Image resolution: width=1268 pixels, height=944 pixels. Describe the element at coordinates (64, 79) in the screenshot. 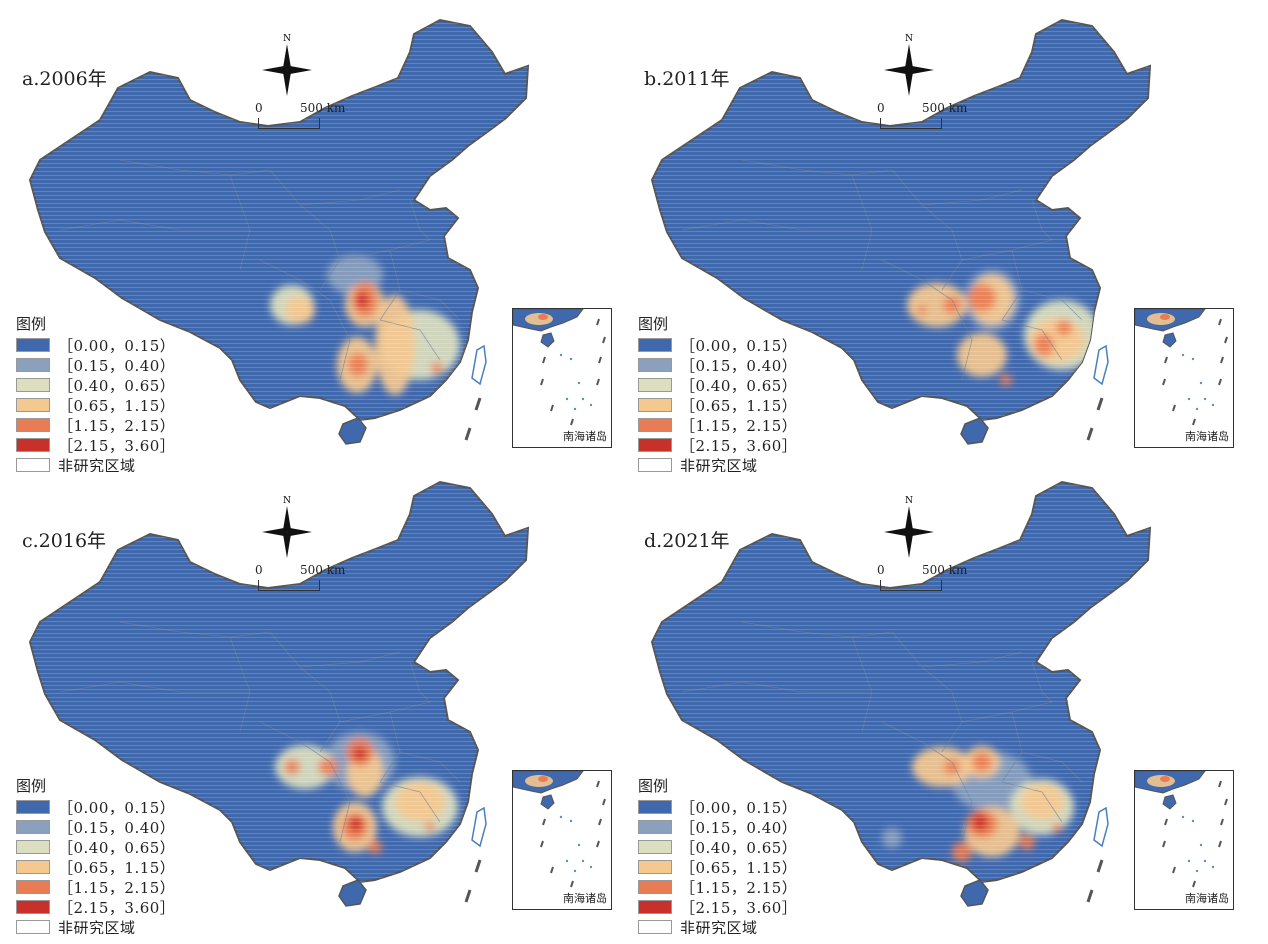

I see `panel-title: a.2006年` at that location.